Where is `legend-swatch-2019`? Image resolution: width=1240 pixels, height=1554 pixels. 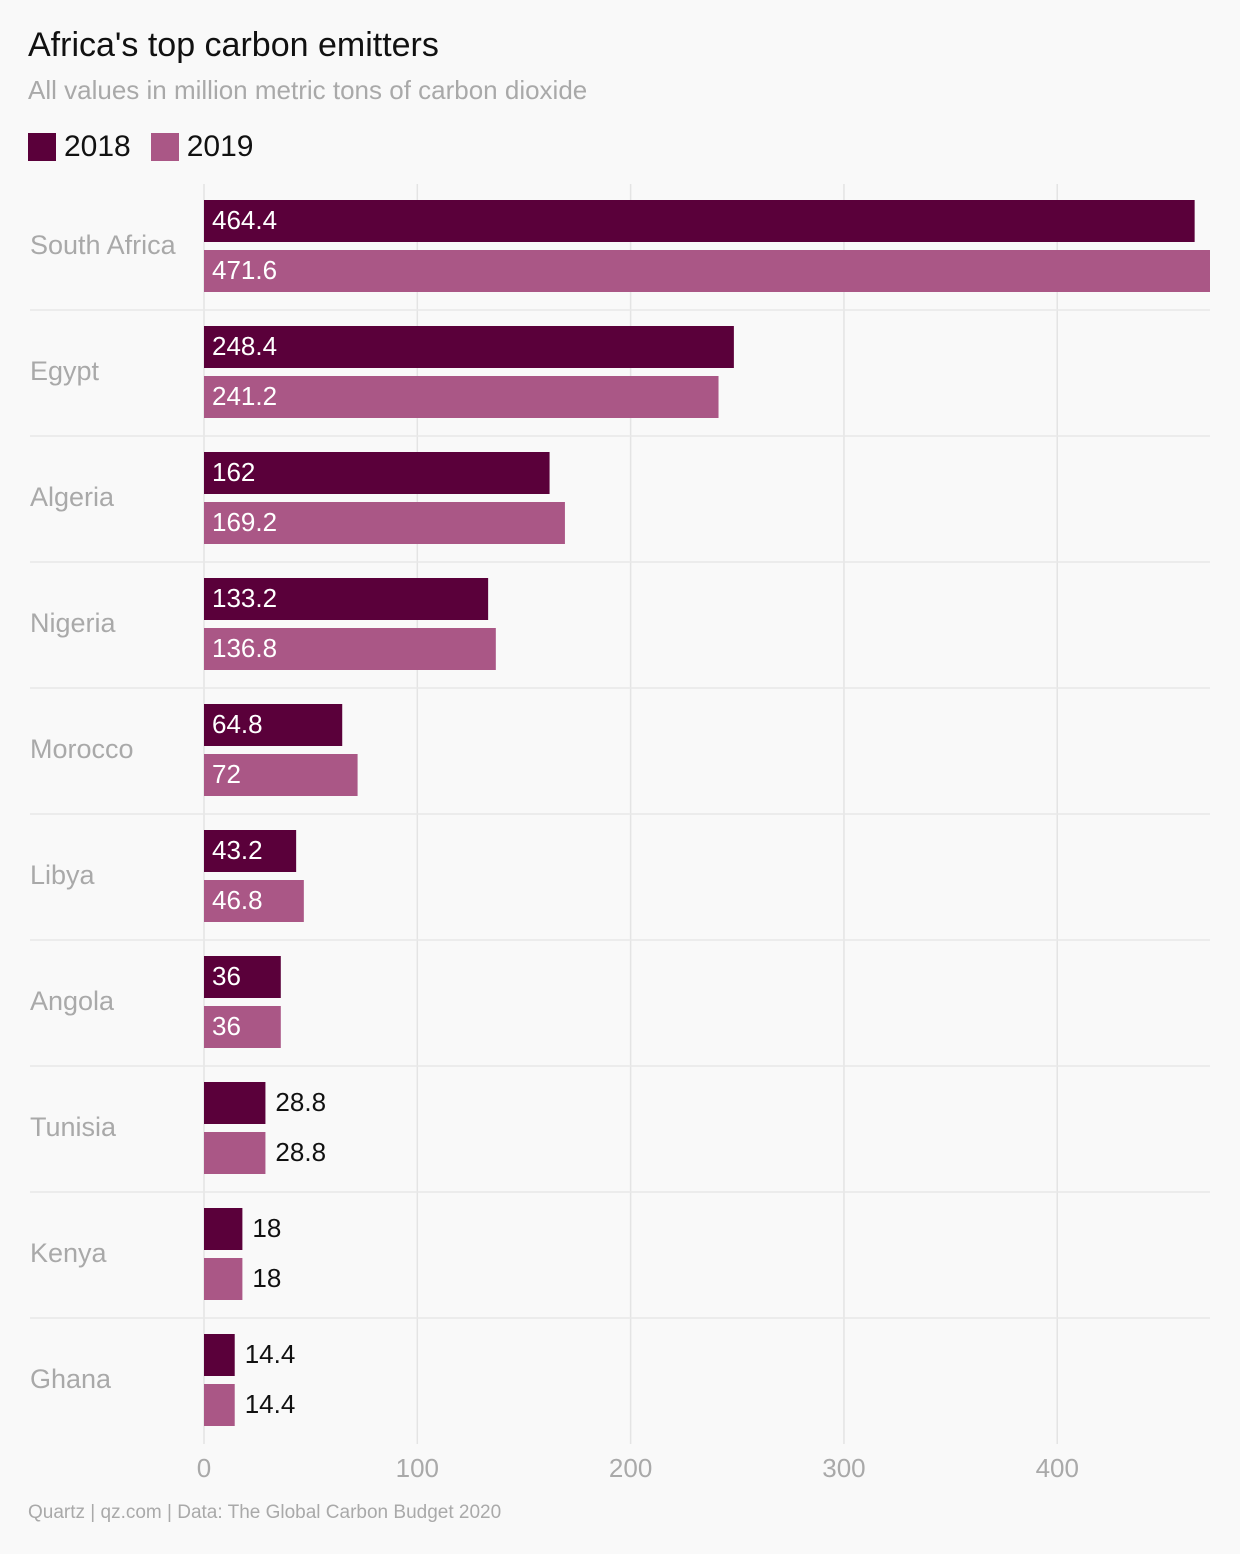
legend-swatch-2019 is located at coordinates (164, 147).